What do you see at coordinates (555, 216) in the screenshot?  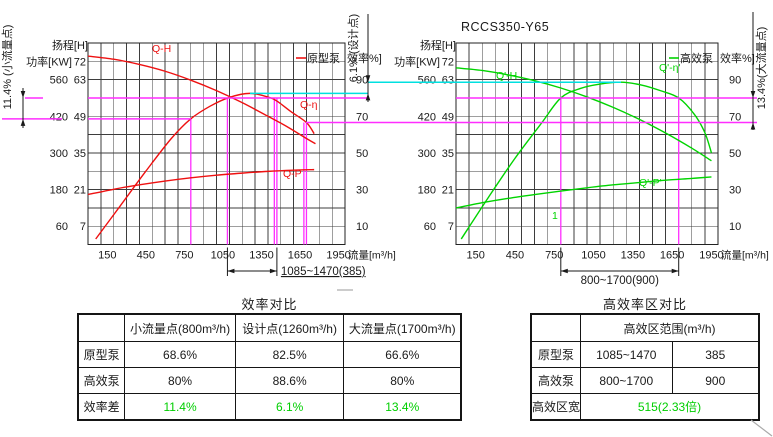 I see `curve-label: 1` at bounding box center [555, 216].